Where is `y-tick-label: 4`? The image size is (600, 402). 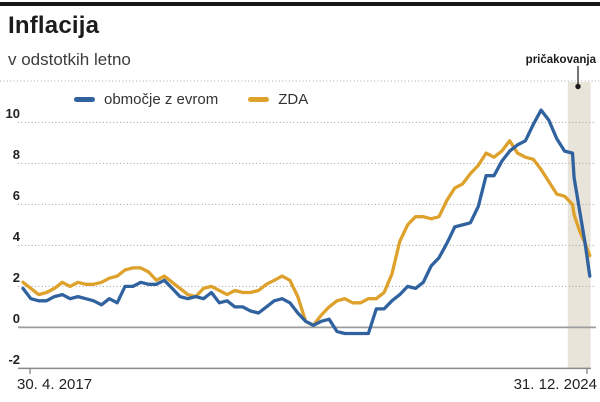
y-tick-label: 4 is located at coordinates (17, 236).